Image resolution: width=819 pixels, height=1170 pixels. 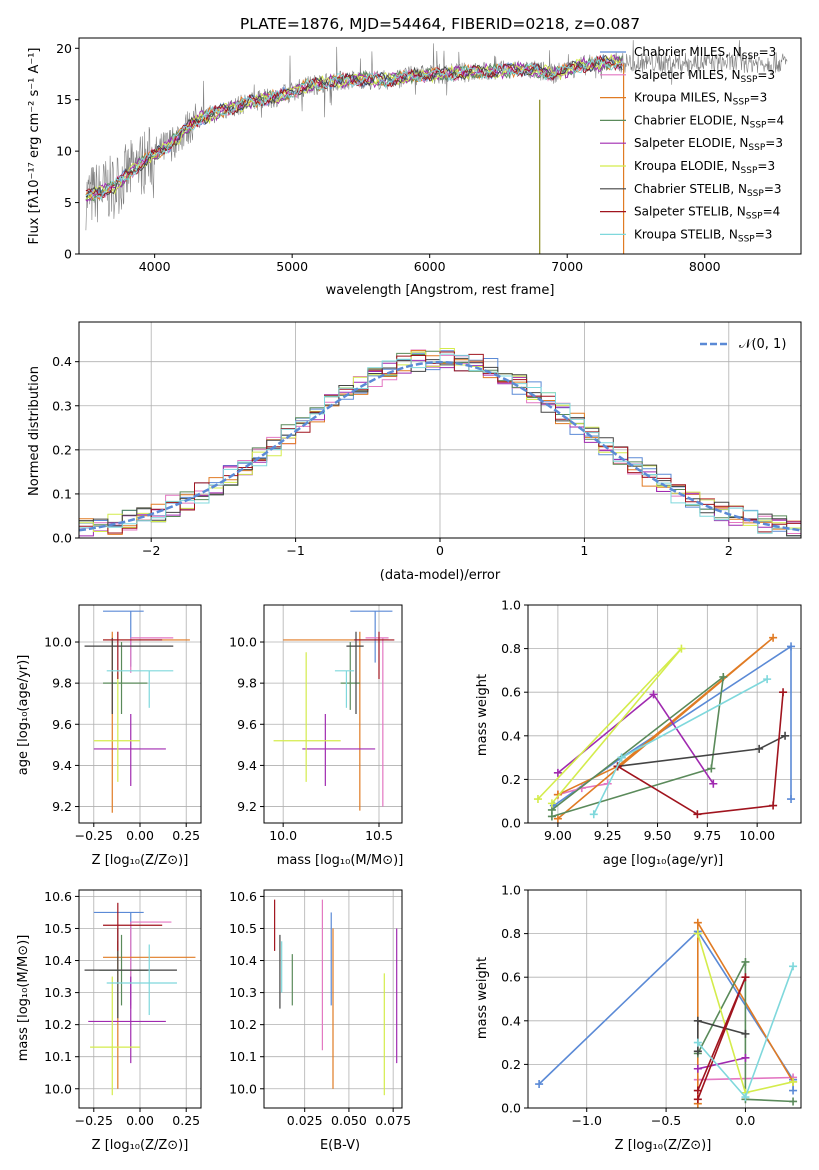 I want to click on x-tick-label: 1, so click(x=584, y=550).